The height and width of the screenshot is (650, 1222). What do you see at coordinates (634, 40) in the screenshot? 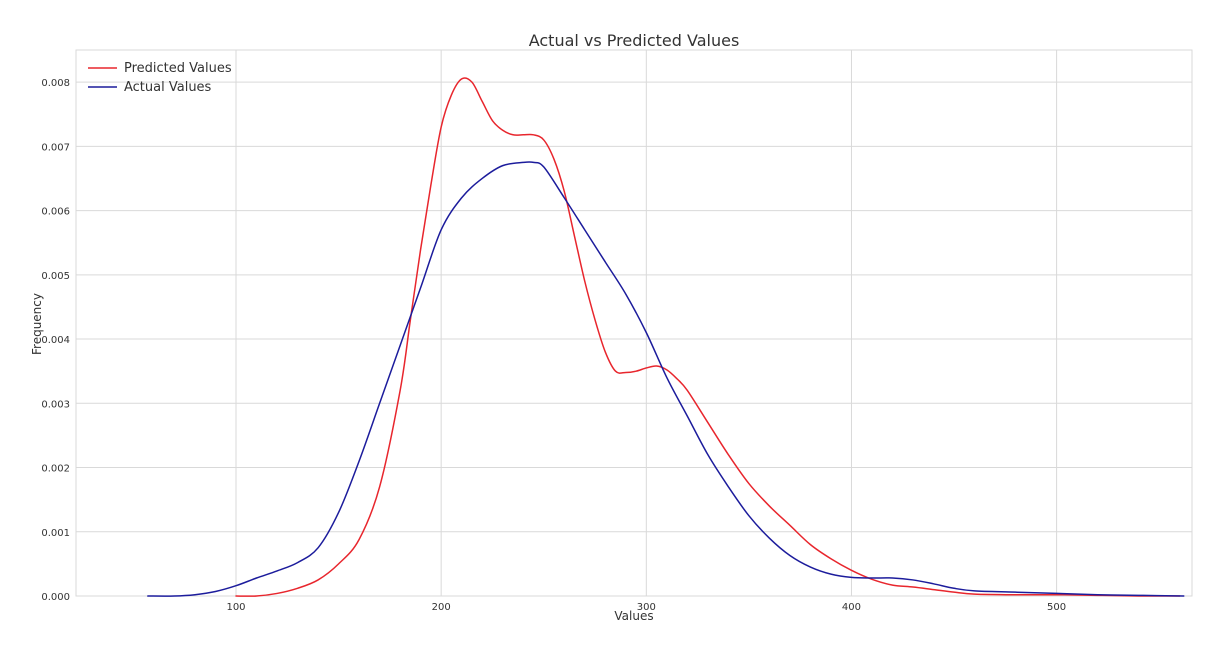
I see `chart-title: Actual vs Predicted Values` at bounding box center [634, 40].